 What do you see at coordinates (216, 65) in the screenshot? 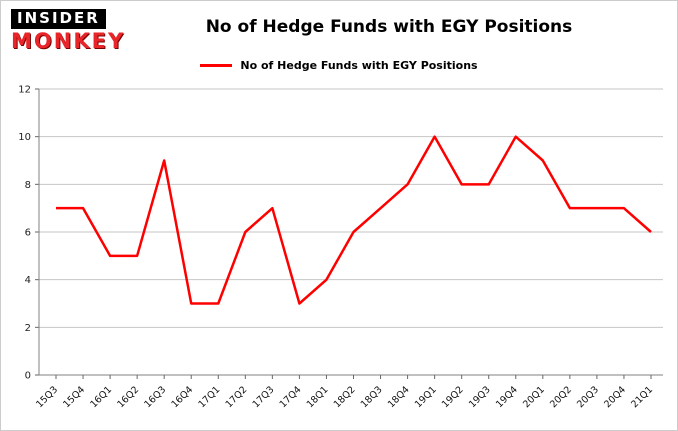
I see `legend-line-swatch` at bounding box center [216, 65].